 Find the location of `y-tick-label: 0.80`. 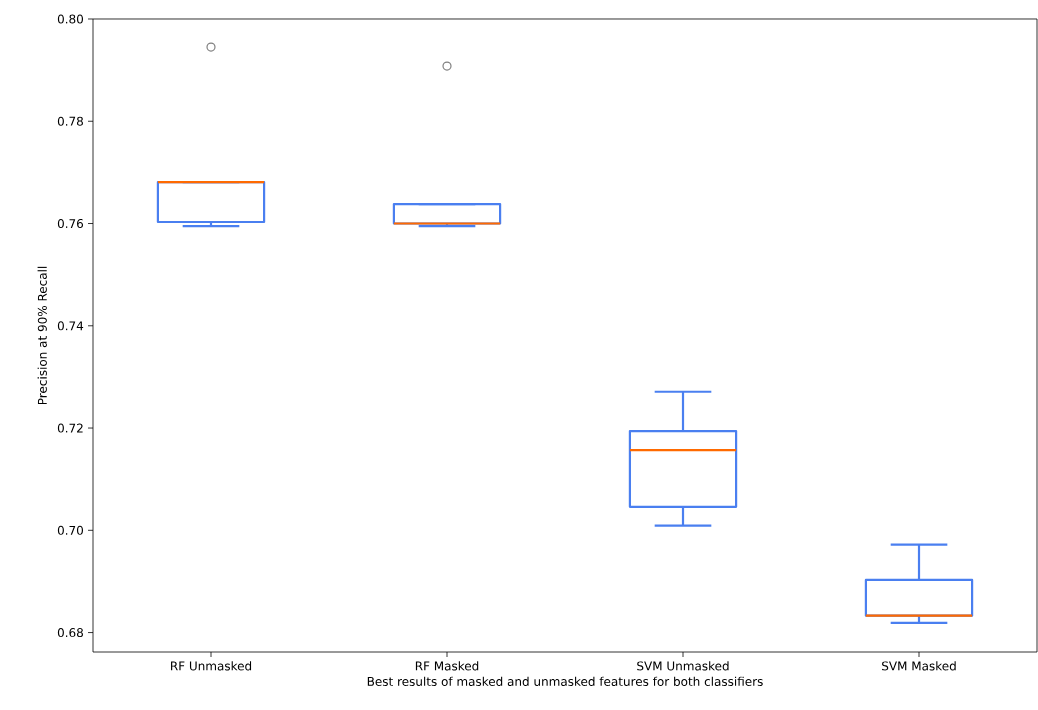

y-tick-label: 0.80 is located at coordinates (70, 19).